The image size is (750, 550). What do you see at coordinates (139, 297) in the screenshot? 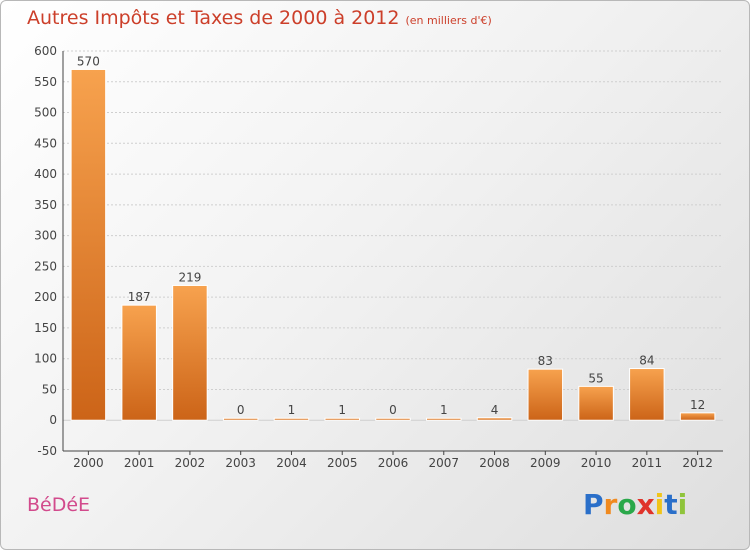
I see `data-label-2001: 187` at bounding box center [139, 297].